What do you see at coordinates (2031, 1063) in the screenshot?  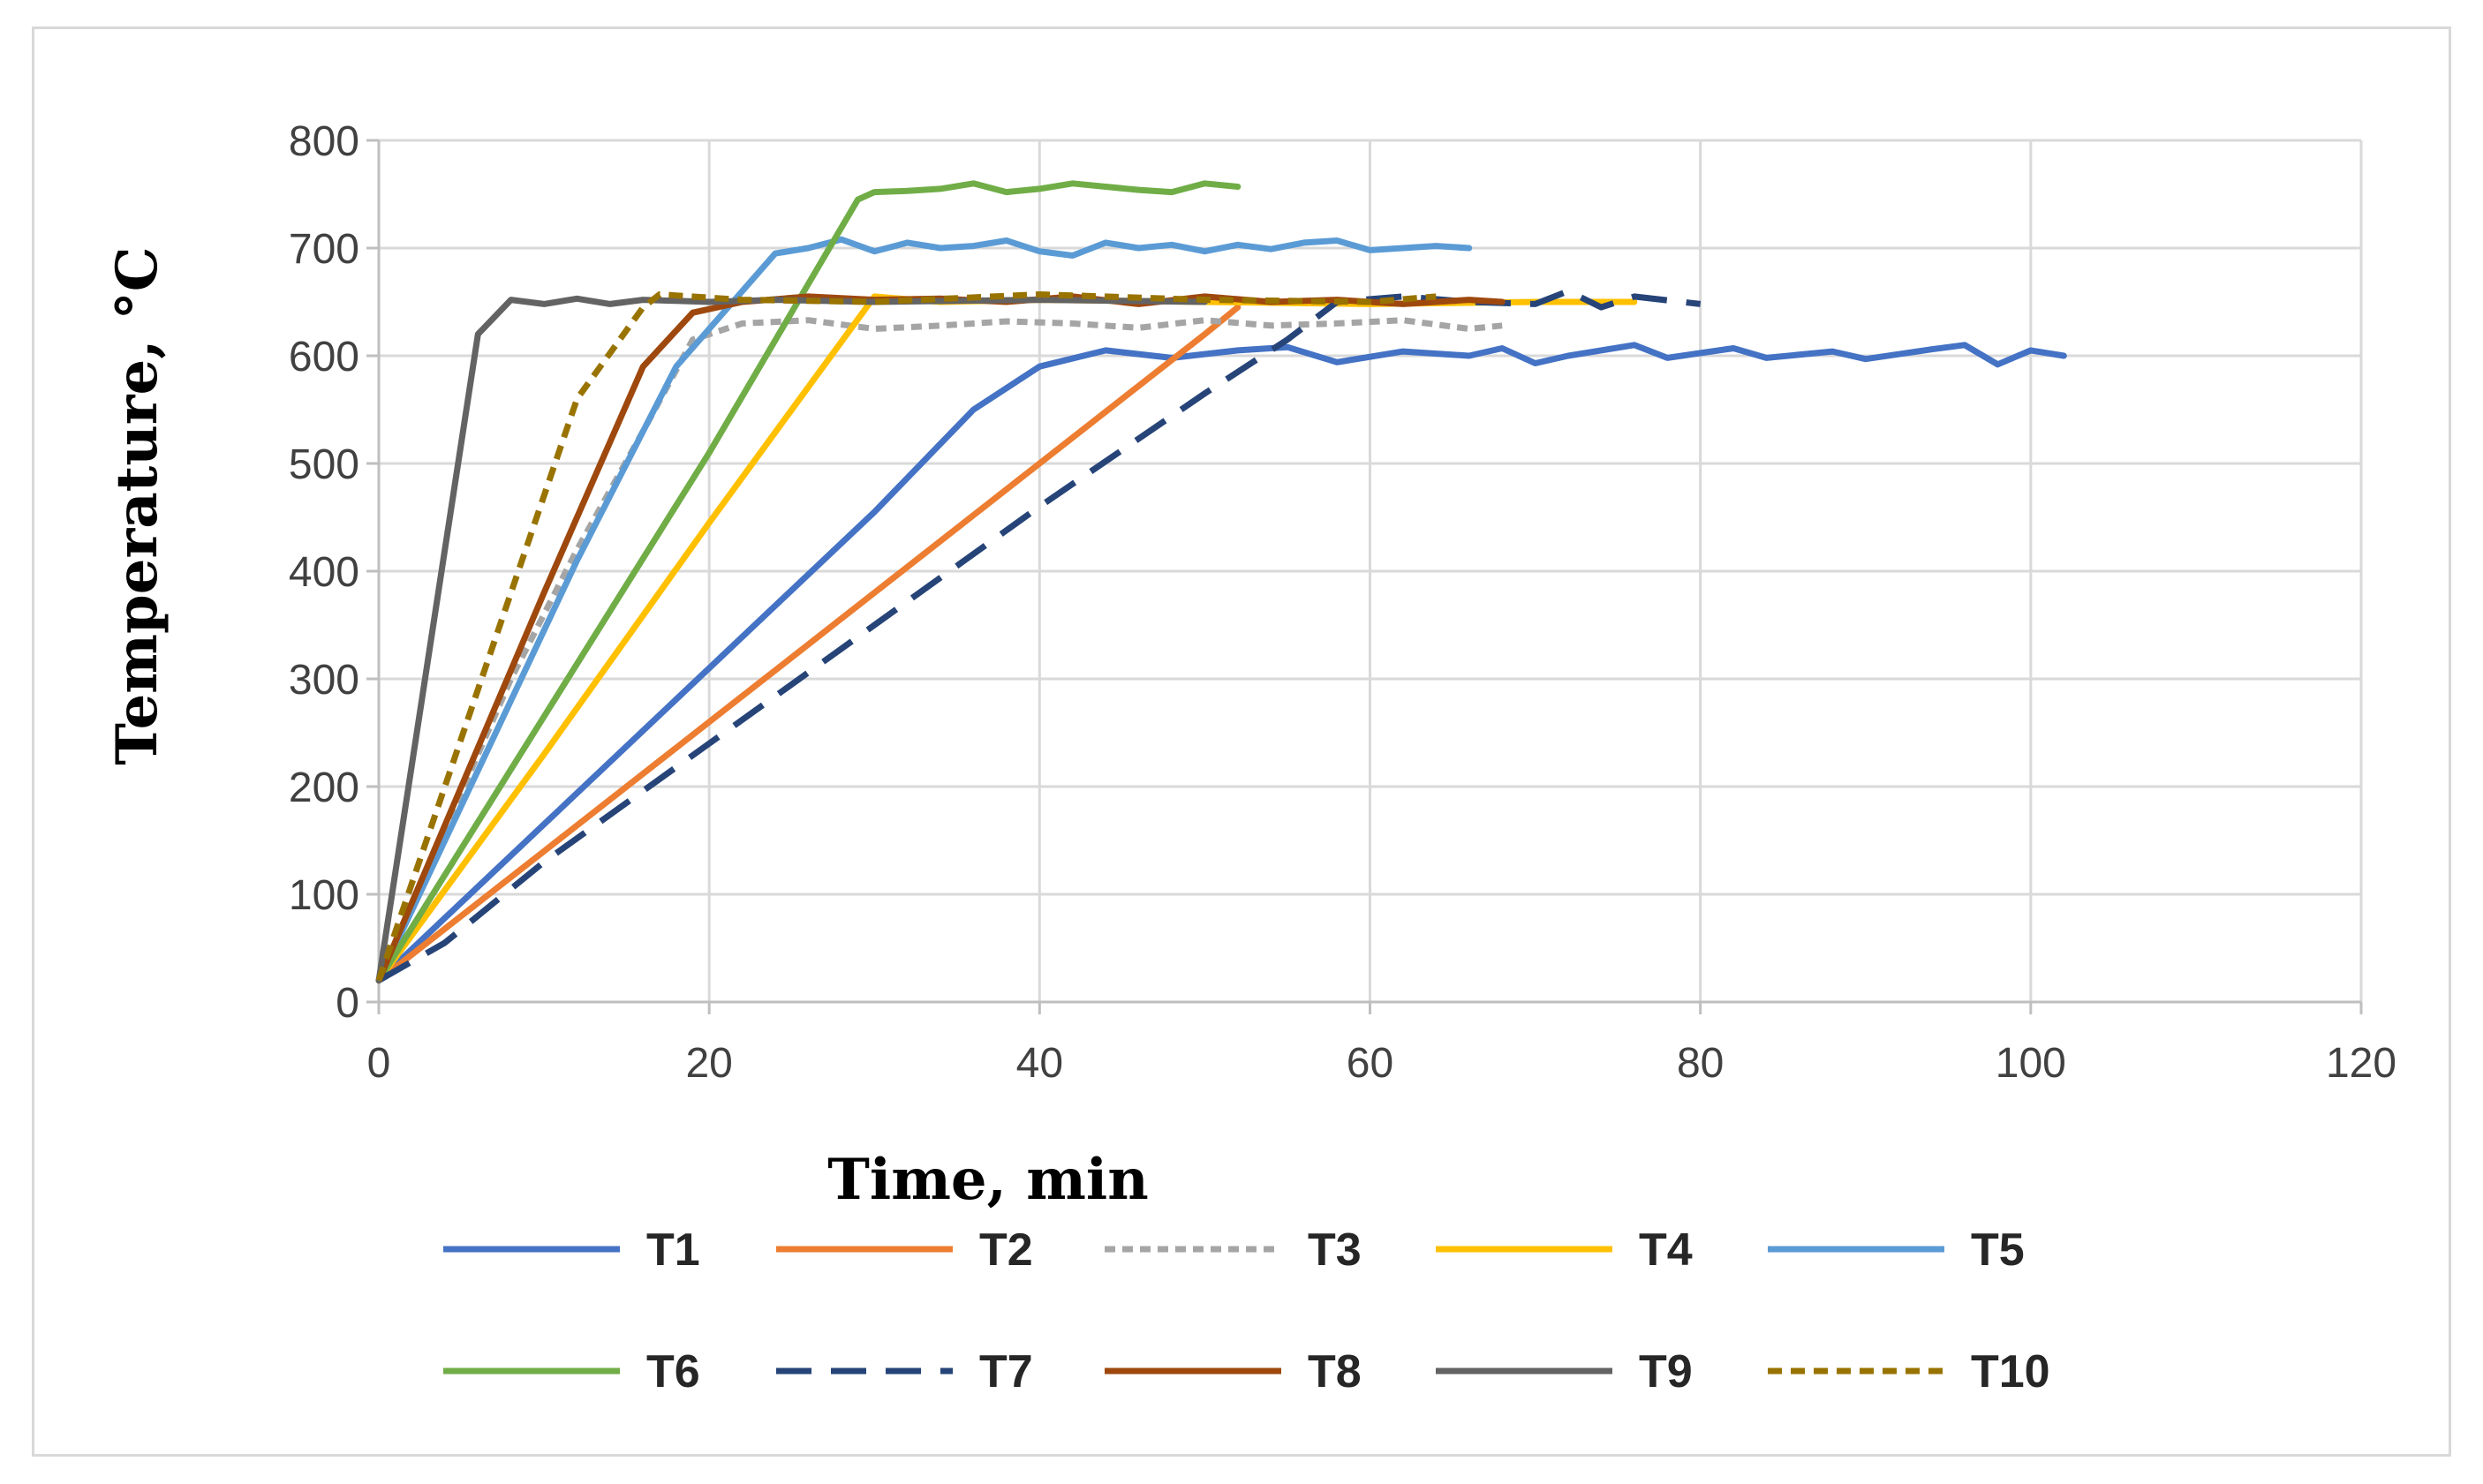 I see `x-tick-label-100: 100` at bounding box center [2031, 1063].